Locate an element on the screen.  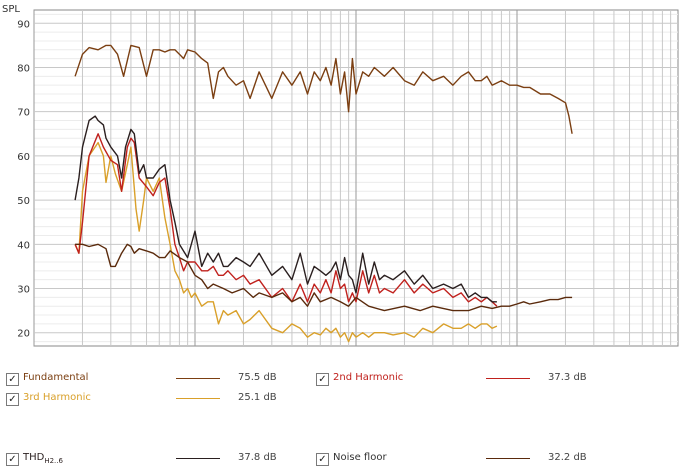
legend-swatch-noise-floor is located at coordinates (508, 458).